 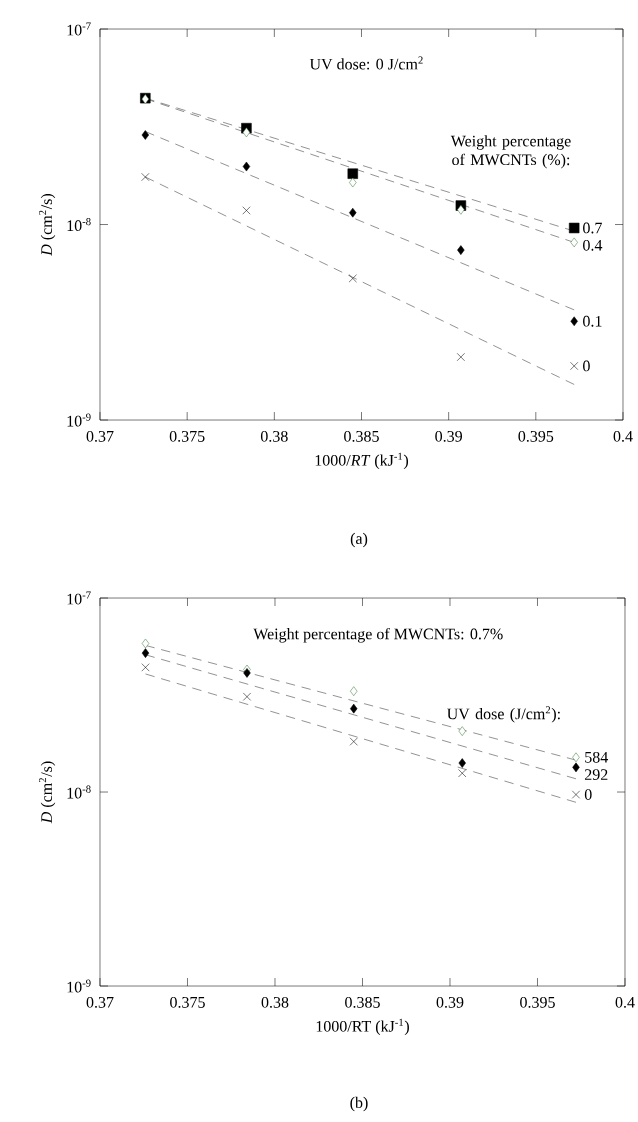 I want to click on series-label: 584, so click(x=597, y=757).